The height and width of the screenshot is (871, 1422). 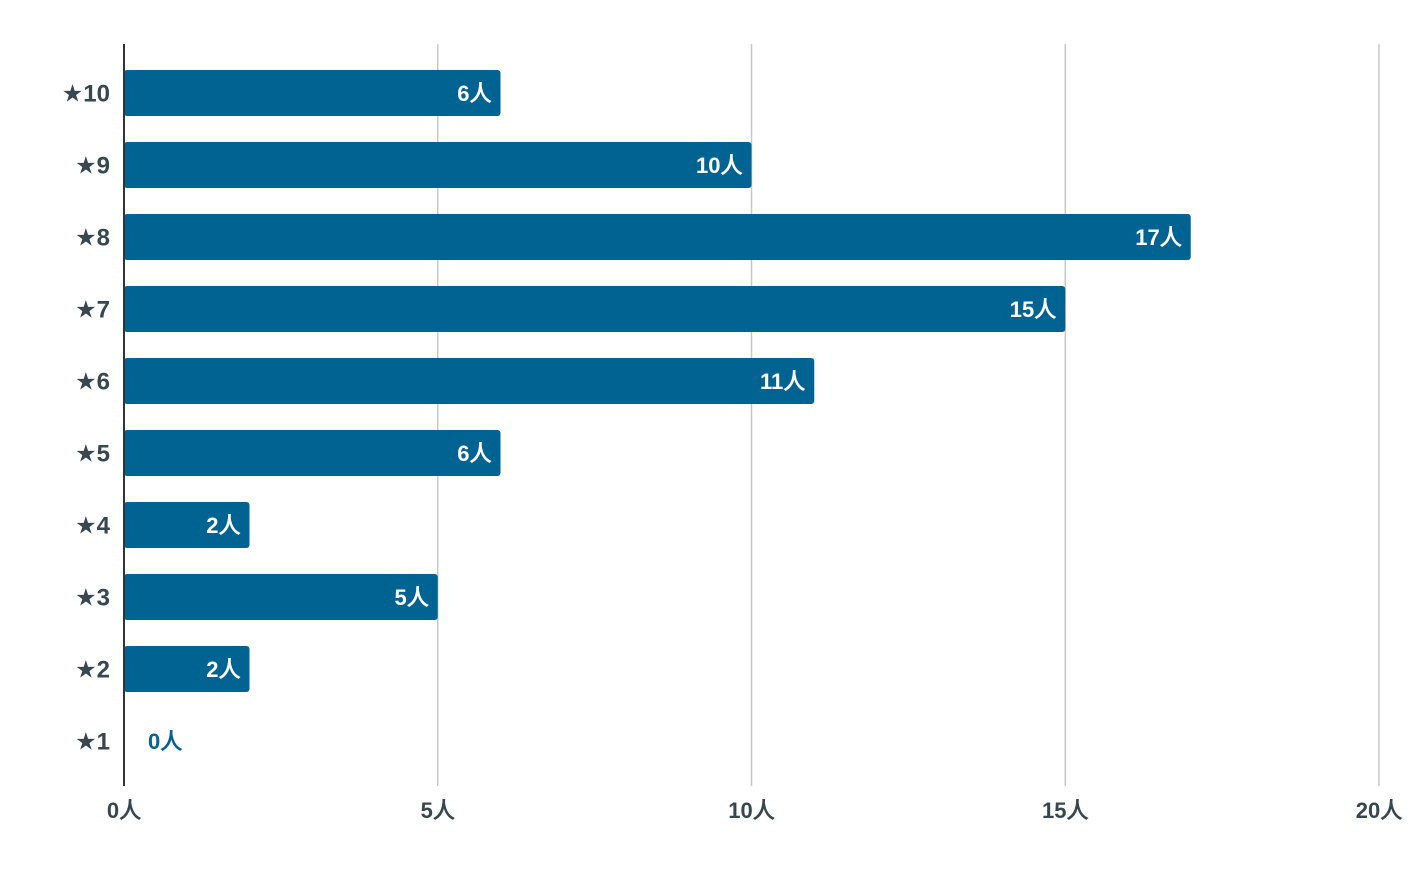 What do you see at coordinates (92, 742) in the screenshot?
I see `category-label-10: ★1` at bounding box center [92, 742].